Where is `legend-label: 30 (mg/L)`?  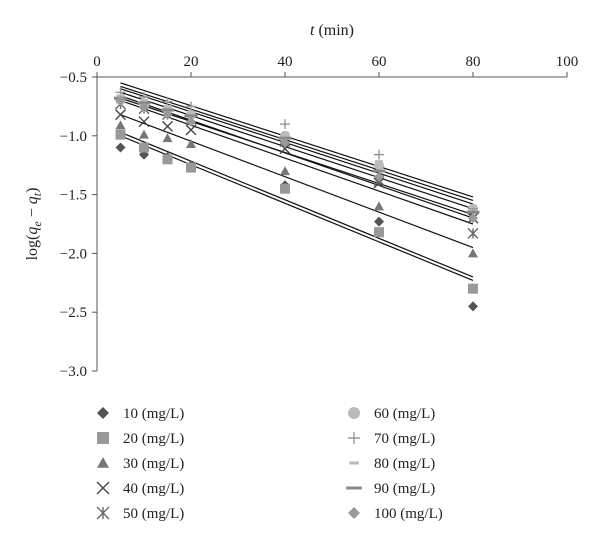 legend-label: 30 (mg/L) is located at coordinates (153, 464).